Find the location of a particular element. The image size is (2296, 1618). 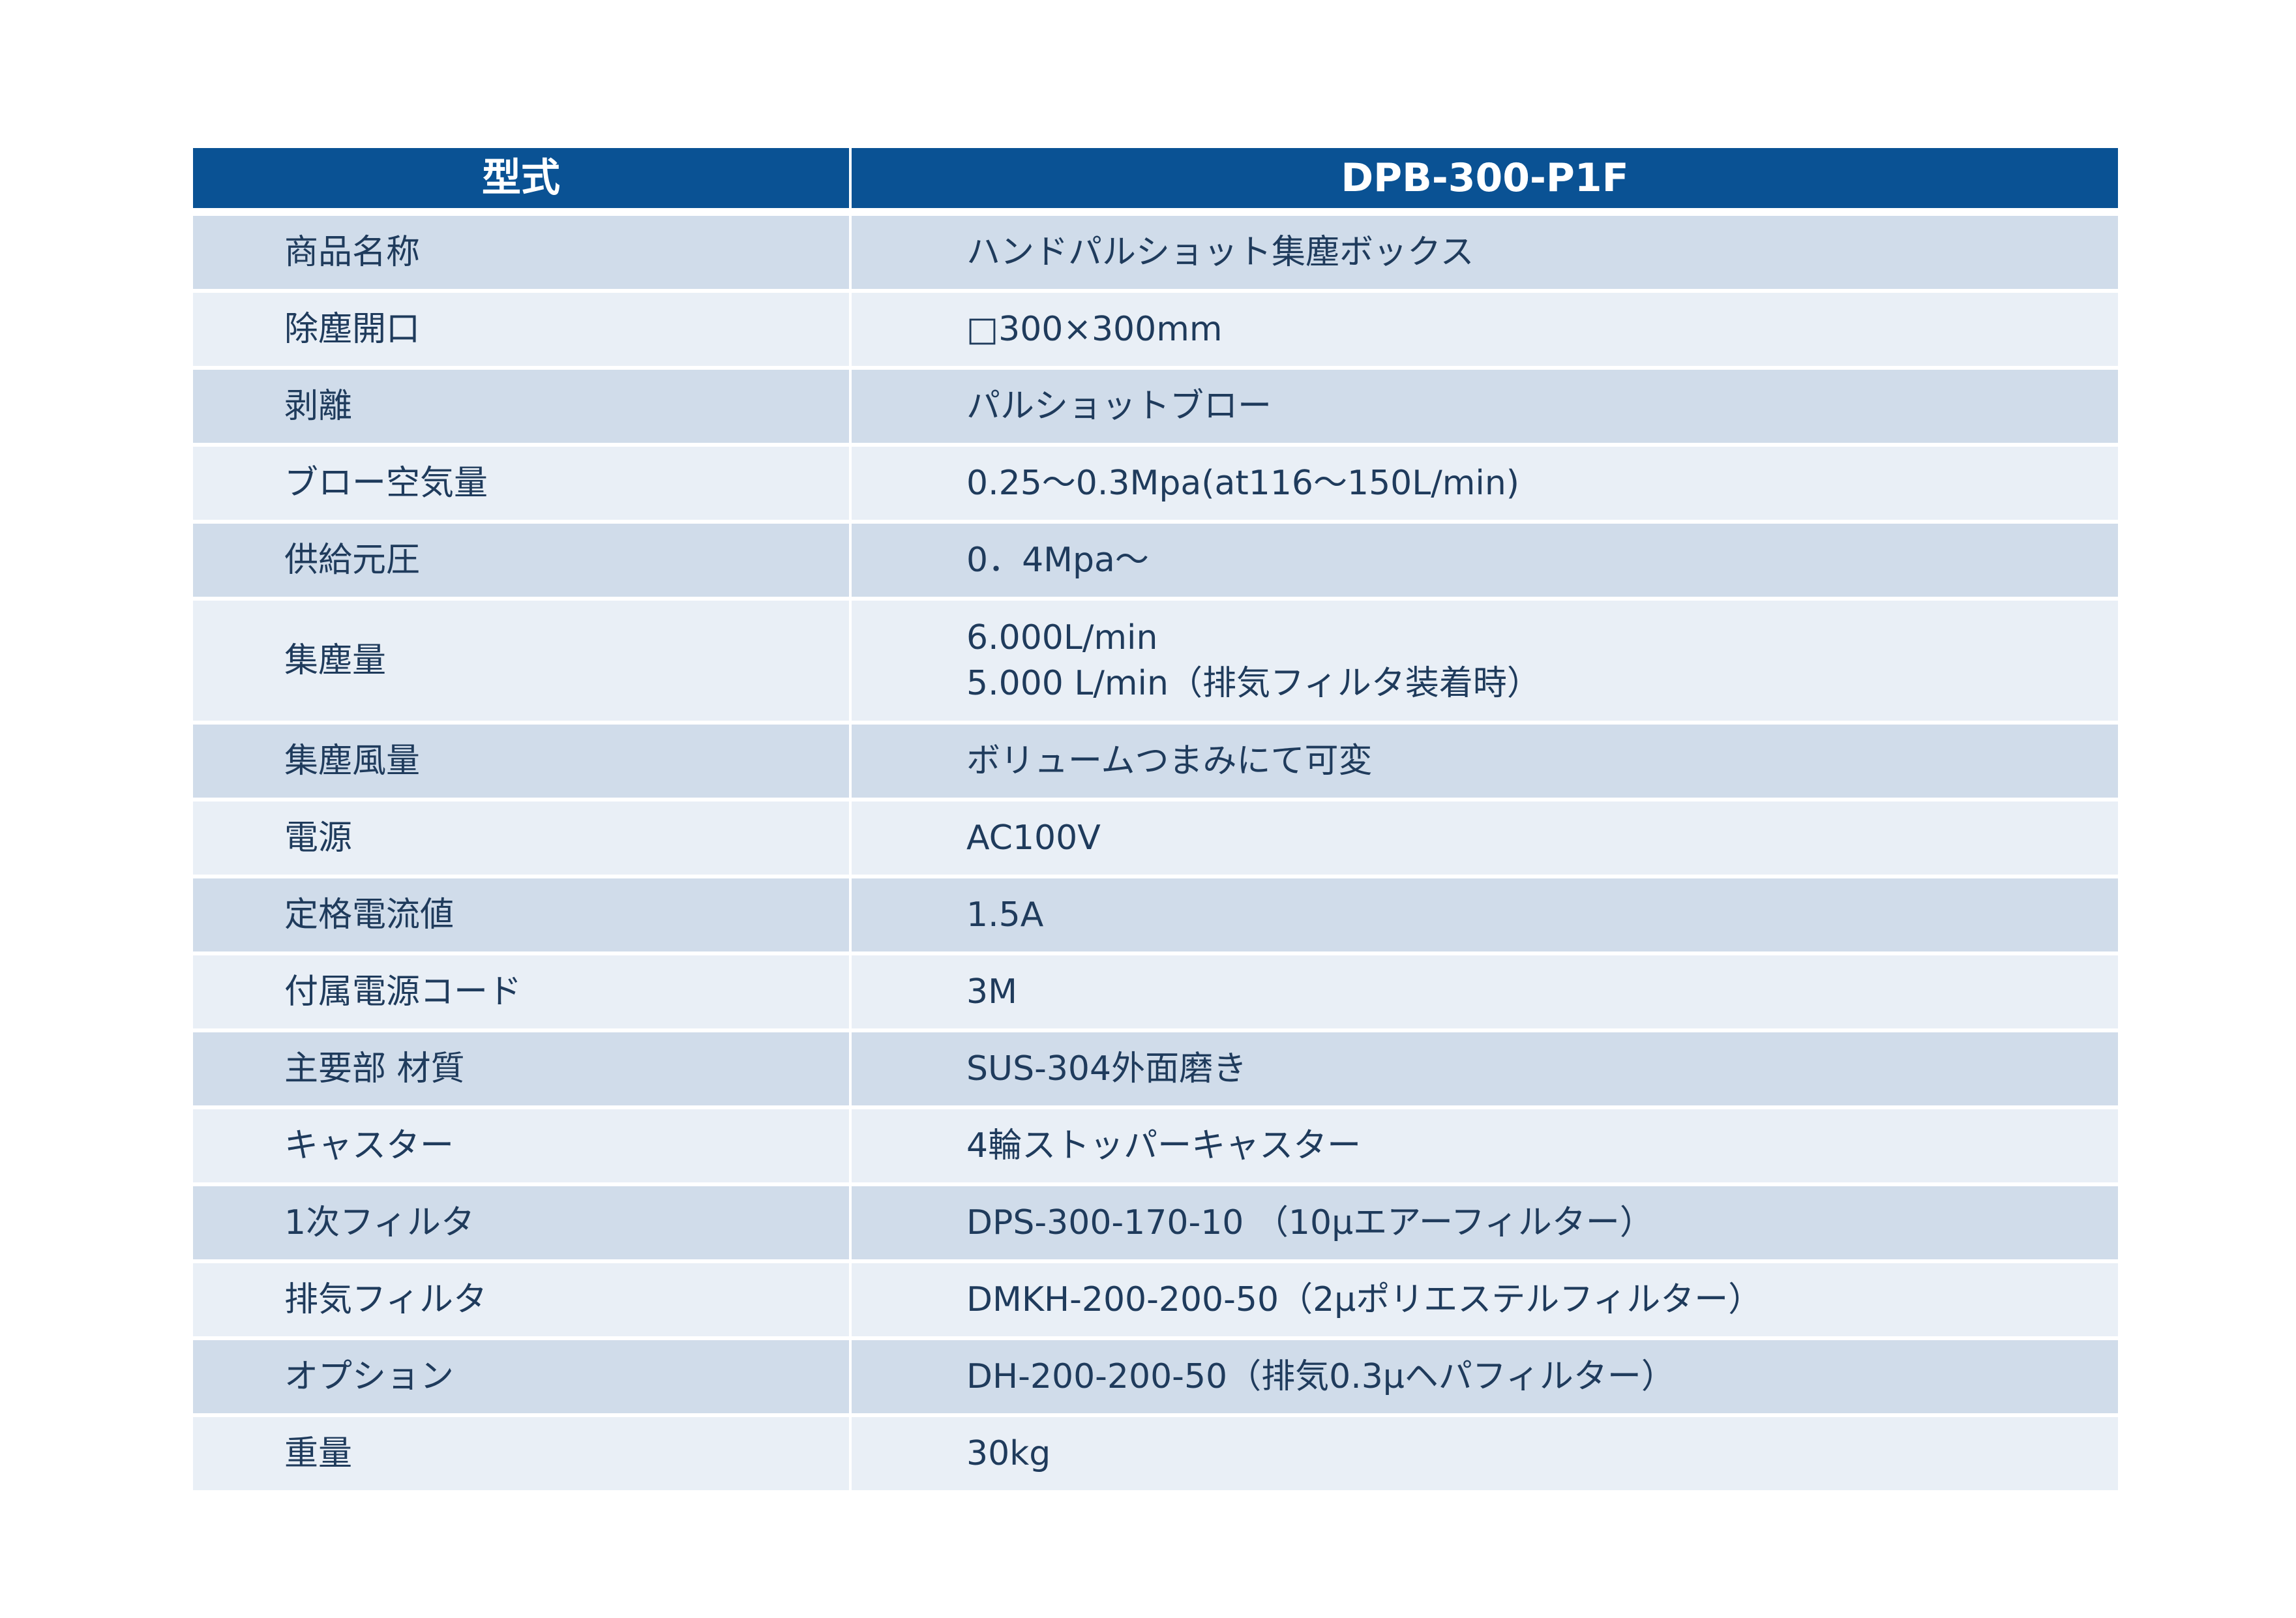

row-value: 3M is located at coordinates (1485, 993).